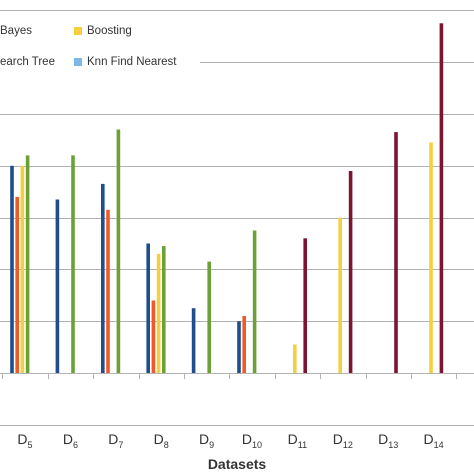 This screenshot has width=474, height=474. Describe the element at coordinates (237, 464) in the screenshot. I see `x-axis-label: Datasets` at that location.